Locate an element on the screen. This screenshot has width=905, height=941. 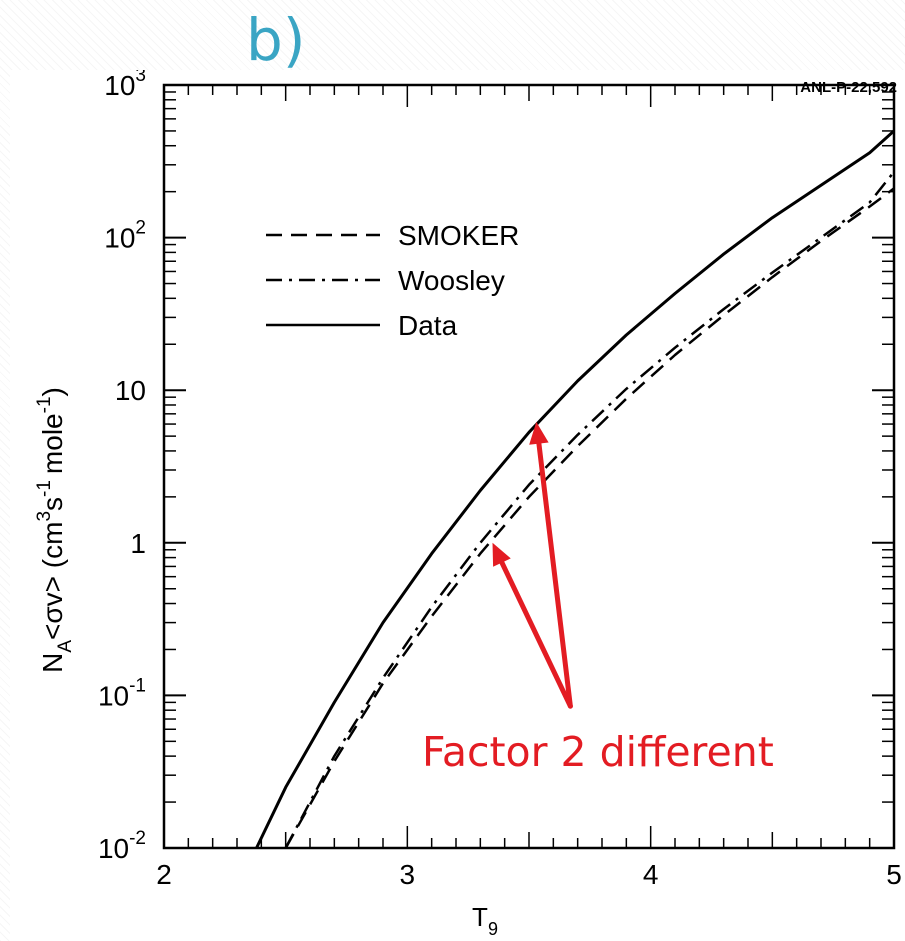
annotation-text: Factor 2 different is located at coordinates (598, 752).